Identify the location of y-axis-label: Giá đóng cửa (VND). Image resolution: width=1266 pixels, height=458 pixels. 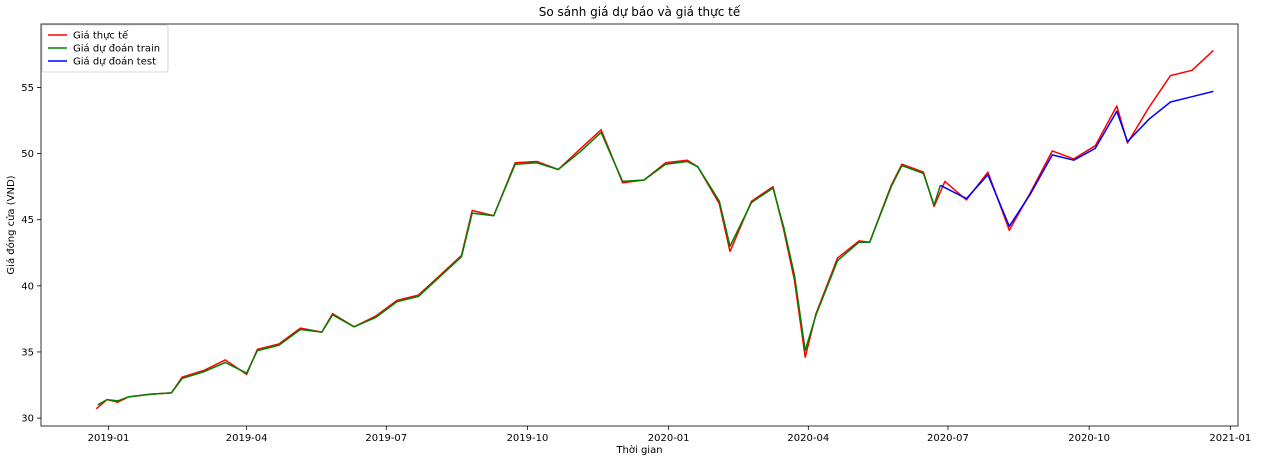
(11, 224).